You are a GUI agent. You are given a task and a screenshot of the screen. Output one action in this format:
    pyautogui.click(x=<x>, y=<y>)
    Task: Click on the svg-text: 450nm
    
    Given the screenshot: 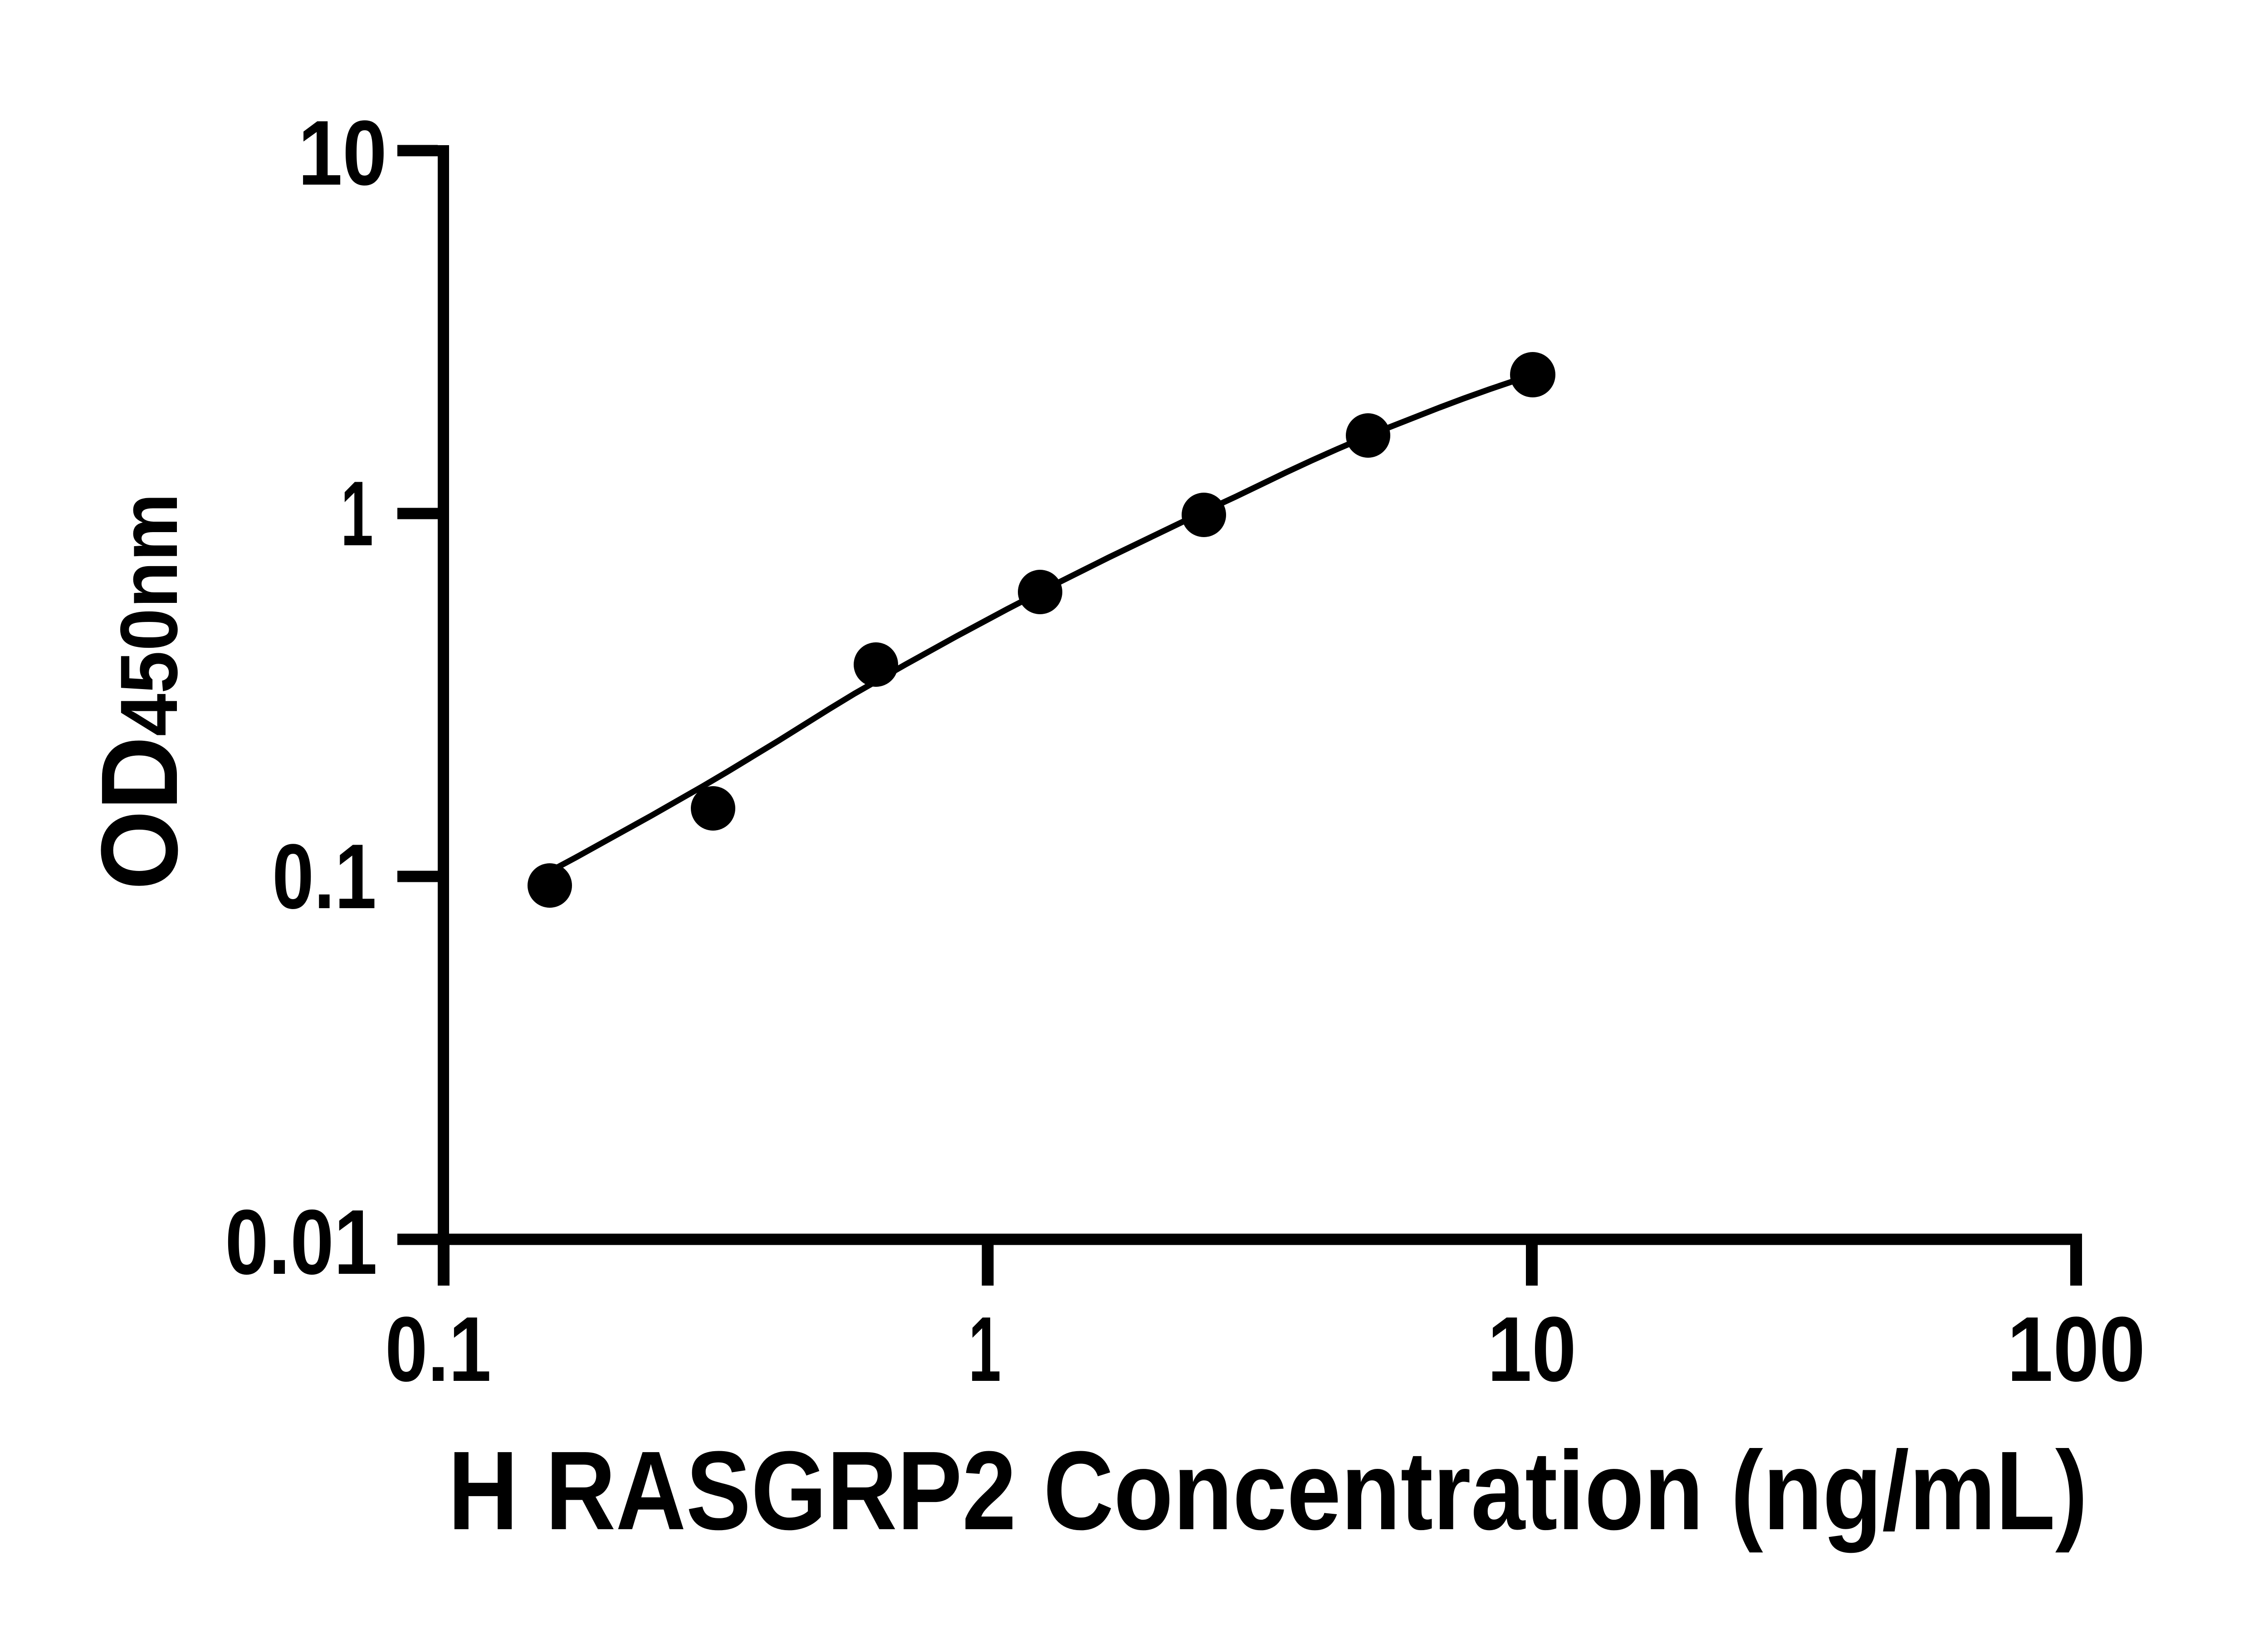 What is the action you would take?
    pyautogui.click(x=148, y=614)
    